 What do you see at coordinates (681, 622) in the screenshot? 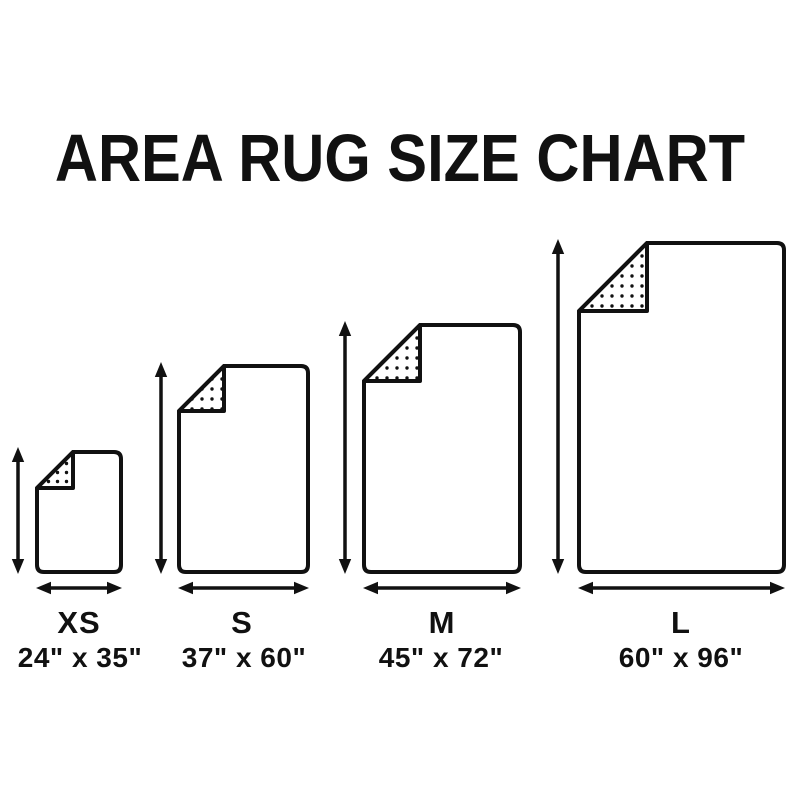
I see `size-label: L` at bounding box center [681, 622].